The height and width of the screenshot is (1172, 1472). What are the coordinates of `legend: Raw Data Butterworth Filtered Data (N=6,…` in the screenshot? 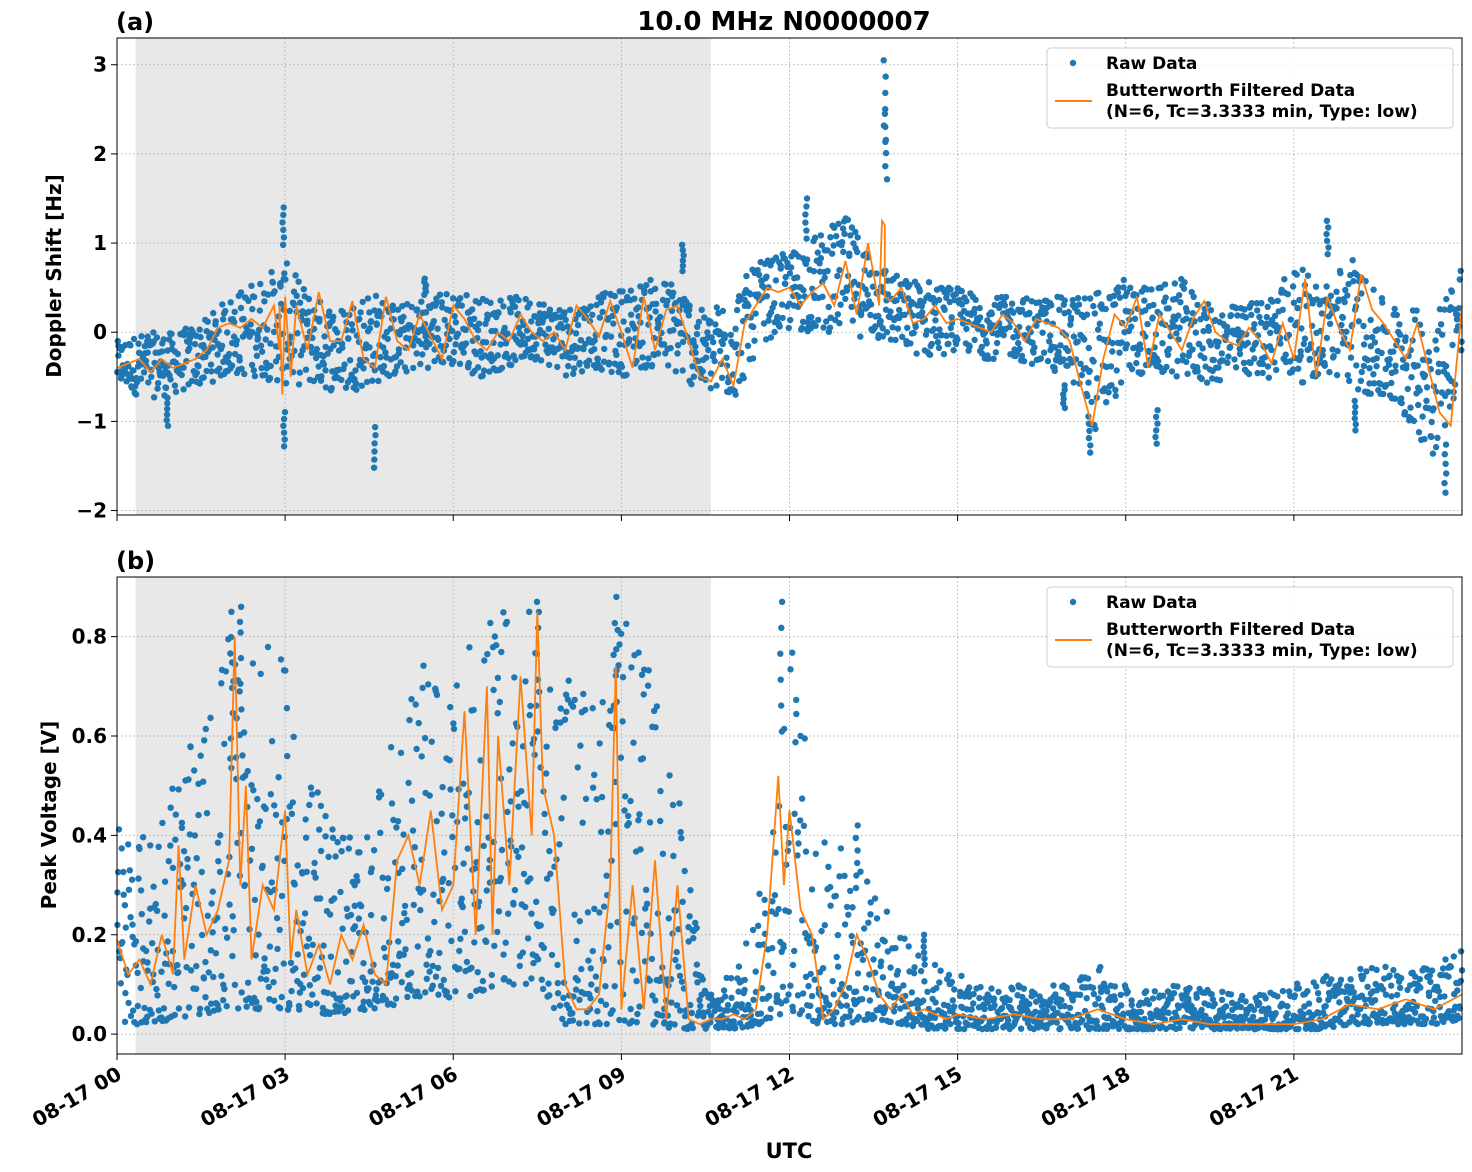 It's located at (1250, 88).